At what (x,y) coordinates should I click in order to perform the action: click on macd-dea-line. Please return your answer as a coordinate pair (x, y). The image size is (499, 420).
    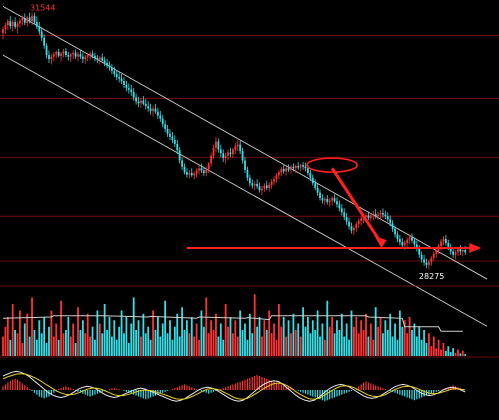
    Looking at the image, I should click on (234, 386).